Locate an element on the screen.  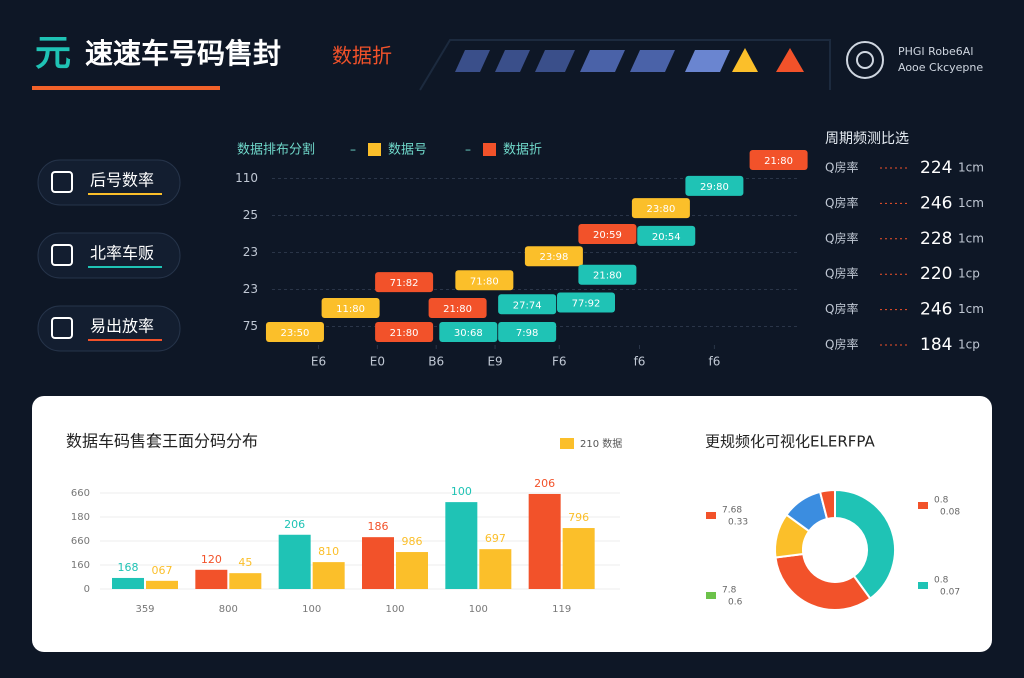
user-icon is located at coordinates (865, 60).